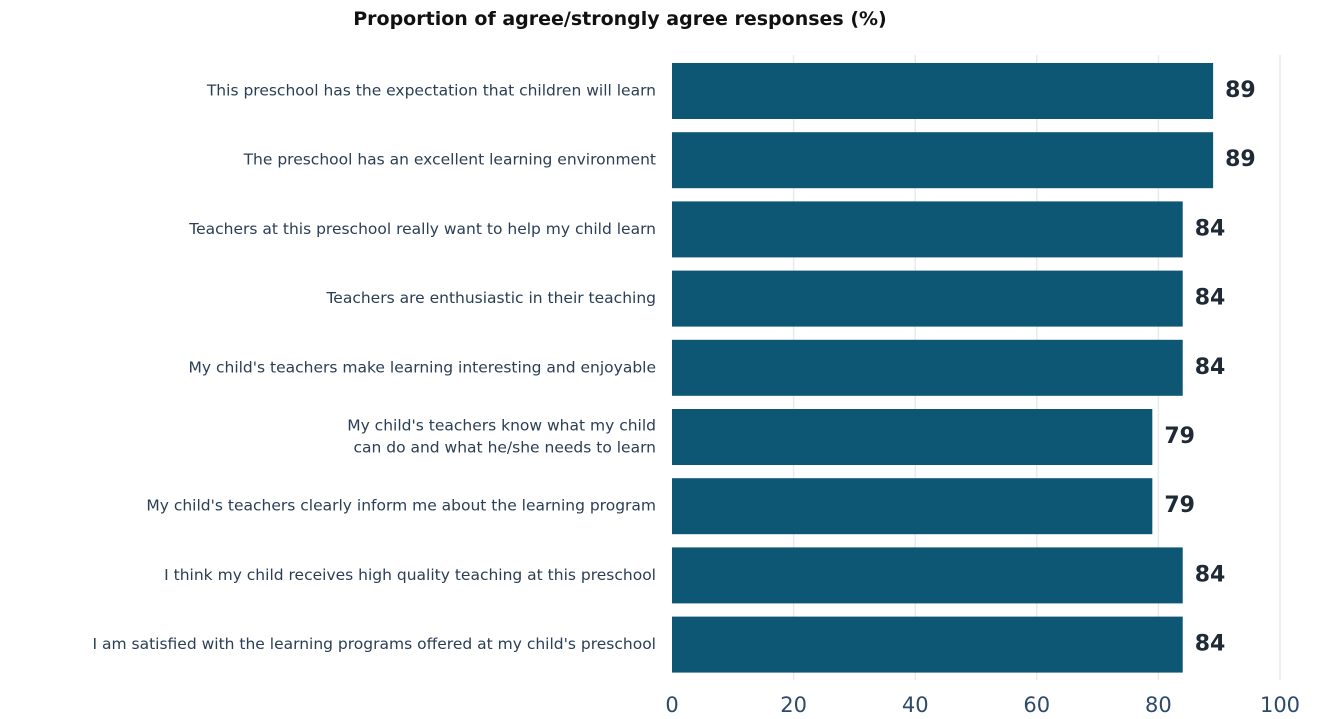 Image resolution: width=1322 pixels, height=719 pixels. I want to click on category-label: My child's teachers know what my child, so click(501, 426).